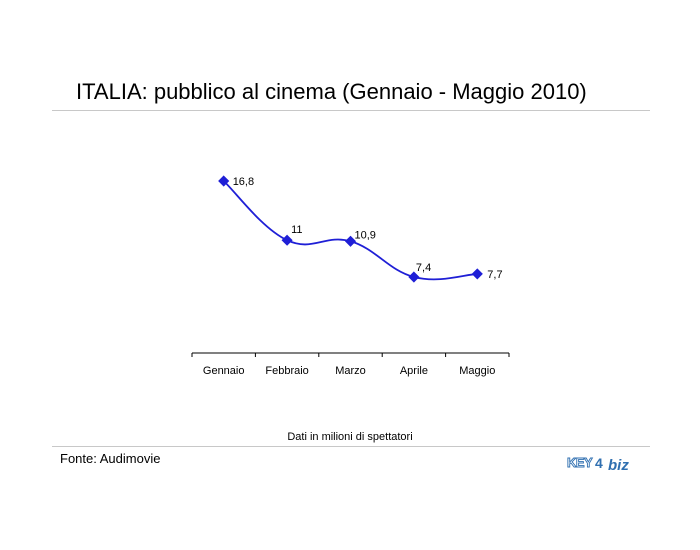 The height and width of the screenshot is (550, 700). I want to click on x-tick-label-aprile: Aprile, so click(414, 371).